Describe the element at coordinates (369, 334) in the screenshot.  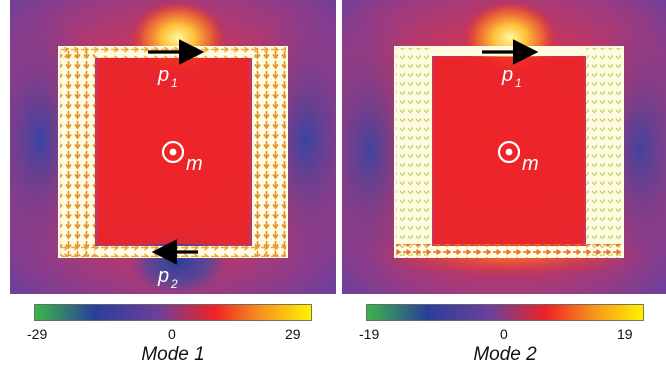
I see `colorbar-min-label: -19` at that location.